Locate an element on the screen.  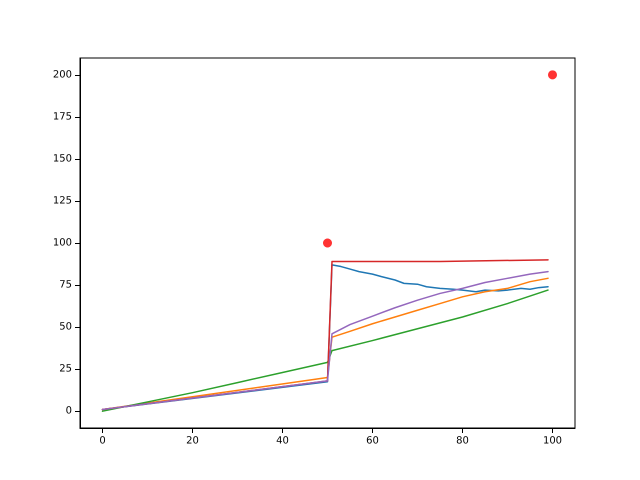
x-tick-label: 100 is located at coordinates (552, 441).